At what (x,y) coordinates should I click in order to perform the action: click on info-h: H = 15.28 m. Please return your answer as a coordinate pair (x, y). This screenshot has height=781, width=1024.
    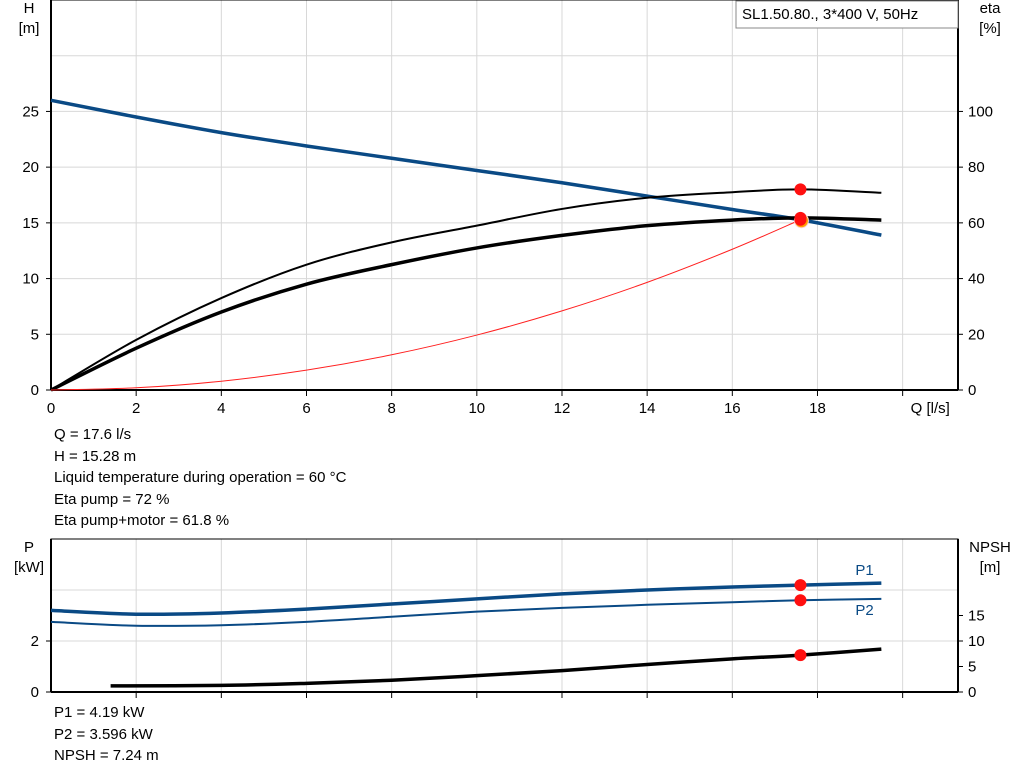
    Looking at the image, I should click on (95, 456).